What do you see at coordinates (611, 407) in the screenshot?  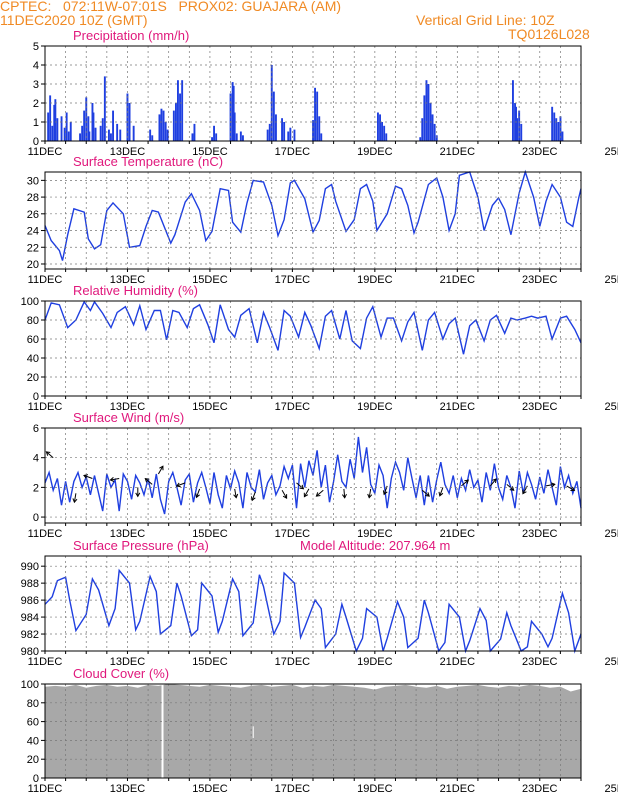 I see `rh-x-tick-label: 25DEC` at bounding box center [611, 407].